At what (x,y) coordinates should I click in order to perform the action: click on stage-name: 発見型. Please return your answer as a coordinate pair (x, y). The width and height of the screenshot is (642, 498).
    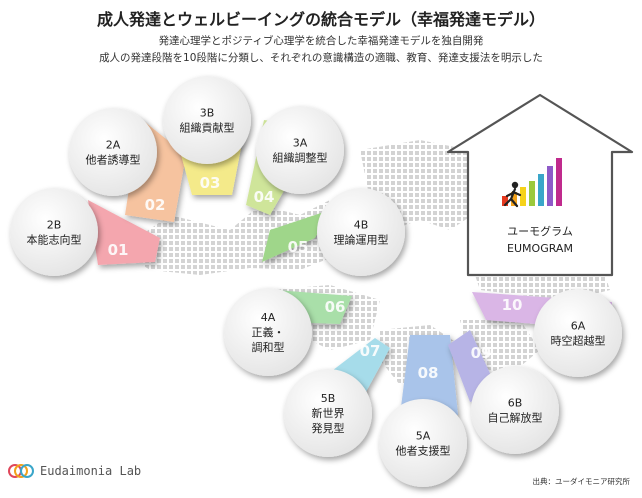
    Looking at the image, I should click on (328, 428).